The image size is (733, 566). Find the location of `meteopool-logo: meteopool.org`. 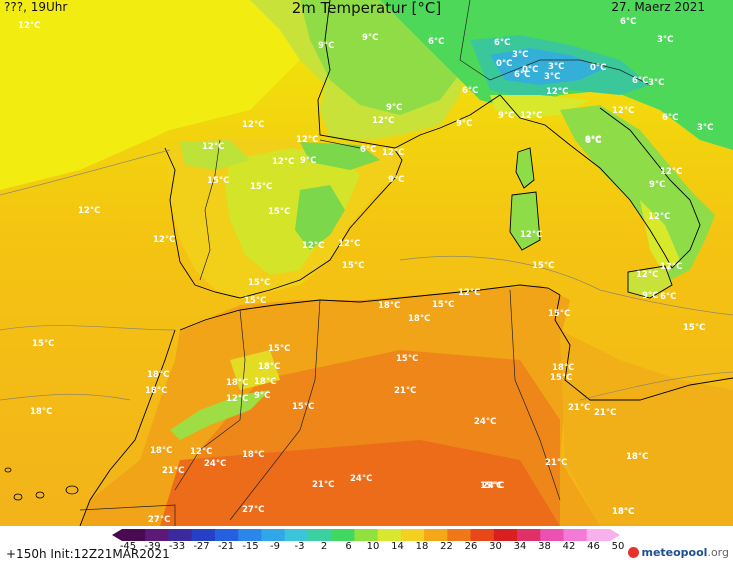

meteopool-logo: meteopool.org is located at coordinates (678, 552).